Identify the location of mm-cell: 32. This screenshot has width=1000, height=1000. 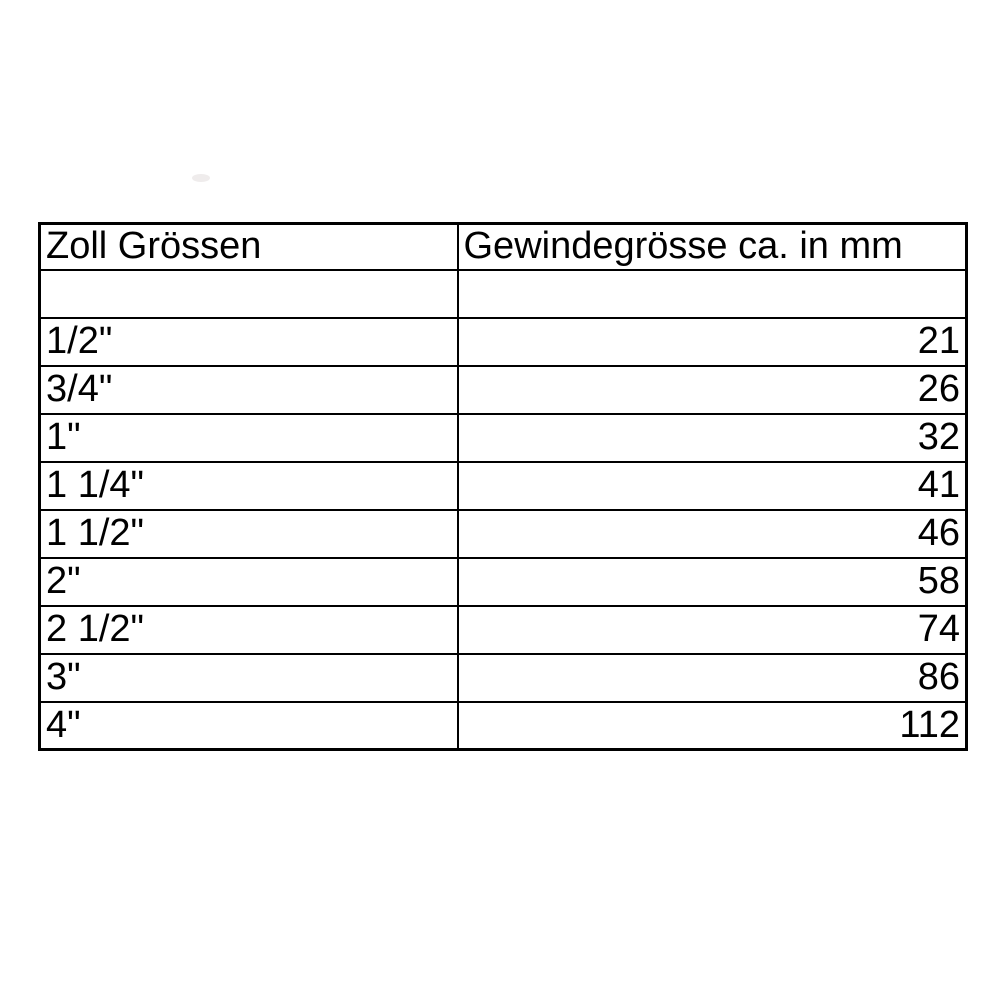
(712, 437).